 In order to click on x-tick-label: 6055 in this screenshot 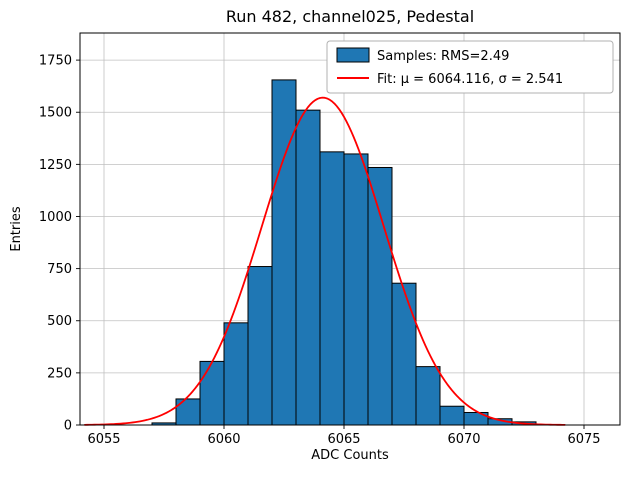, I will do `click(103, 439)`.